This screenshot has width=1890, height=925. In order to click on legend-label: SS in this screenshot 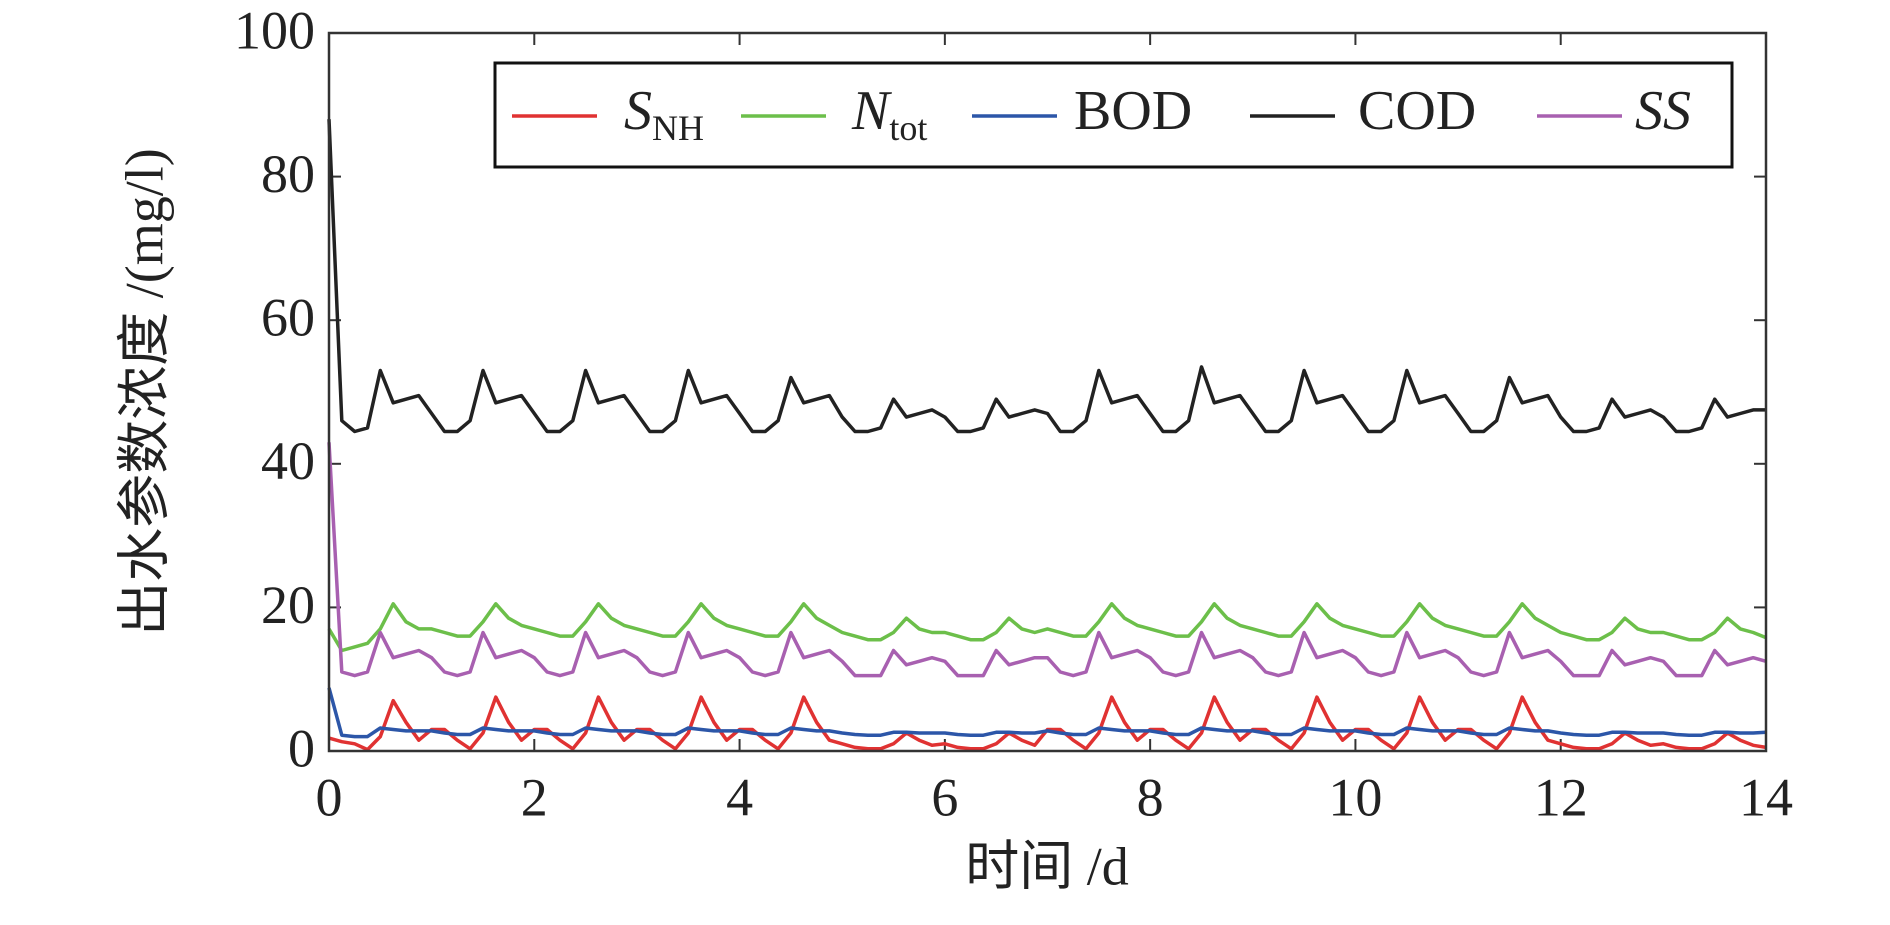, I will do `click(1663, 111)`.